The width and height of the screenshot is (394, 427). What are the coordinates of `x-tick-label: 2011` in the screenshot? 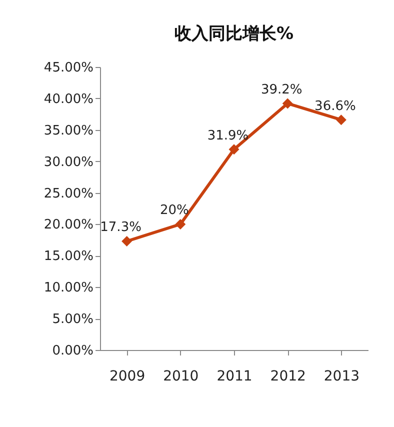 It's located at (234, 376).